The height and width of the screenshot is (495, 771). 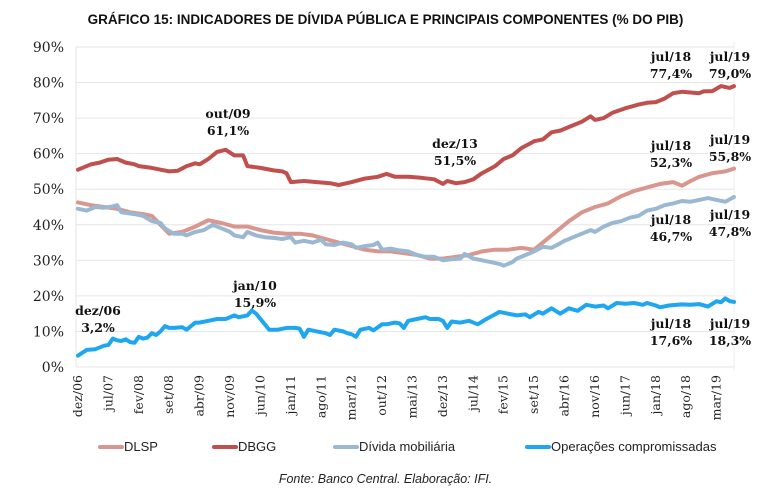 What do you see at coordinates (685, 396) in the screenshot?
I see `x-tick-label: ago/18` at bounding box center [685, 396].